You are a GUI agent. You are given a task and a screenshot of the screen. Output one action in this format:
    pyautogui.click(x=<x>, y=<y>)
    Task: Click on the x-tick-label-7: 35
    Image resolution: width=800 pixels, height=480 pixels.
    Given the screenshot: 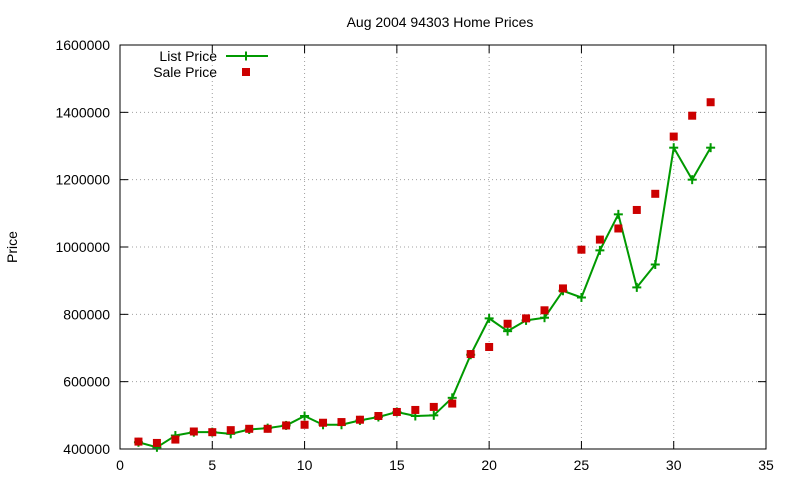 What is the action you would take?
    pyautogui.click(x=766, y=465)
    